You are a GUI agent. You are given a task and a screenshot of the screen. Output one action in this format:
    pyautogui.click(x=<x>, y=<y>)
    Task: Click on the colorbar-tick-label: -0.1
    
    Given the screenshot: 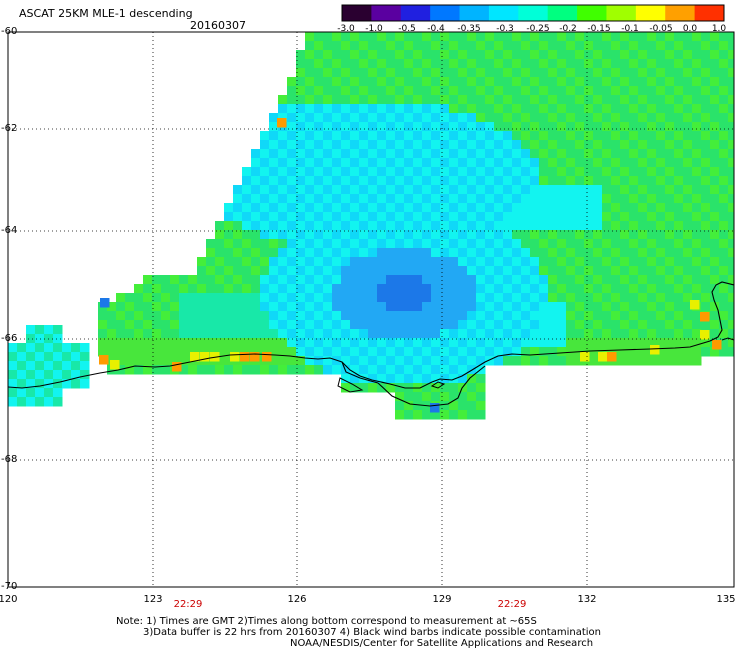 What is the action you would take?
    pyautogui.click(x=630, y=29)
    